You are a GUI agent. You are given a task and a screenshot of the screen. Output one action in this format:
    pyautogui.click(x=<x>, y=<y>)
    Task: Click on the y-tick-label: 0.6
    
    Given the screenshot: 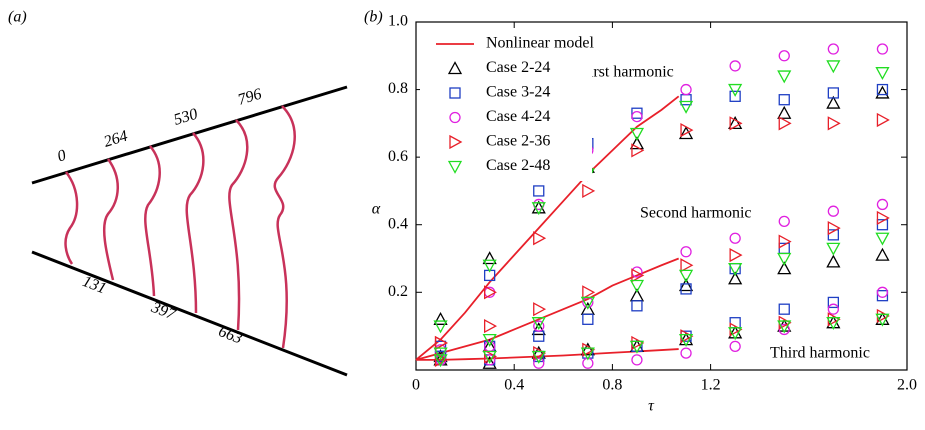 What is the action you would take?
    pyautogui.click(x=398, y=156)
    